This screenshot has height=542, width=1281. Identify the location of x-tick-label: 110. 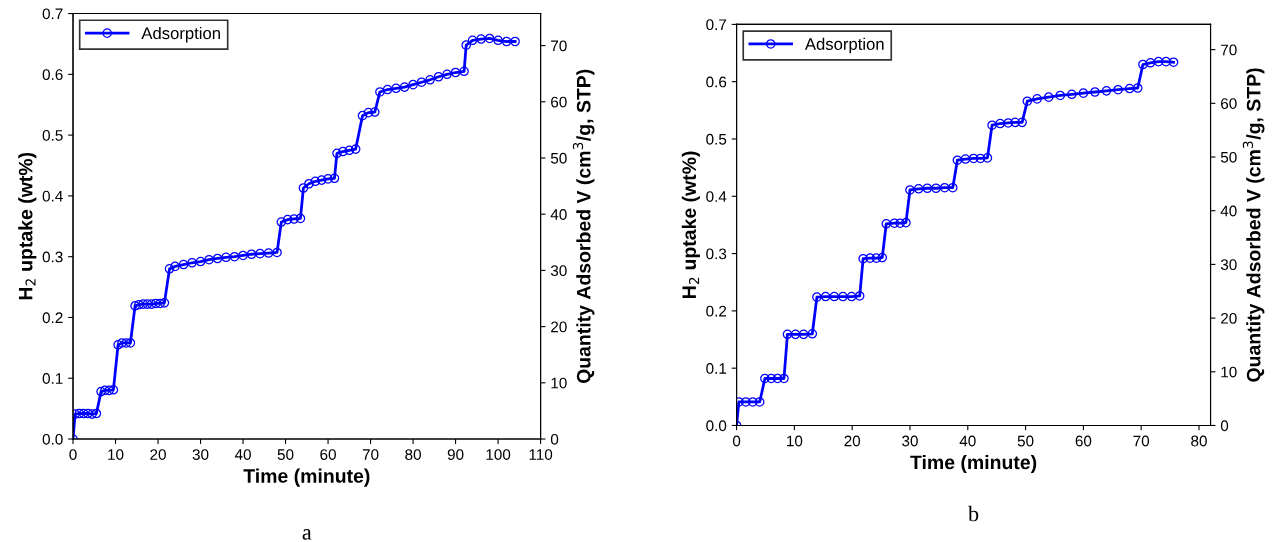
(541, 454).